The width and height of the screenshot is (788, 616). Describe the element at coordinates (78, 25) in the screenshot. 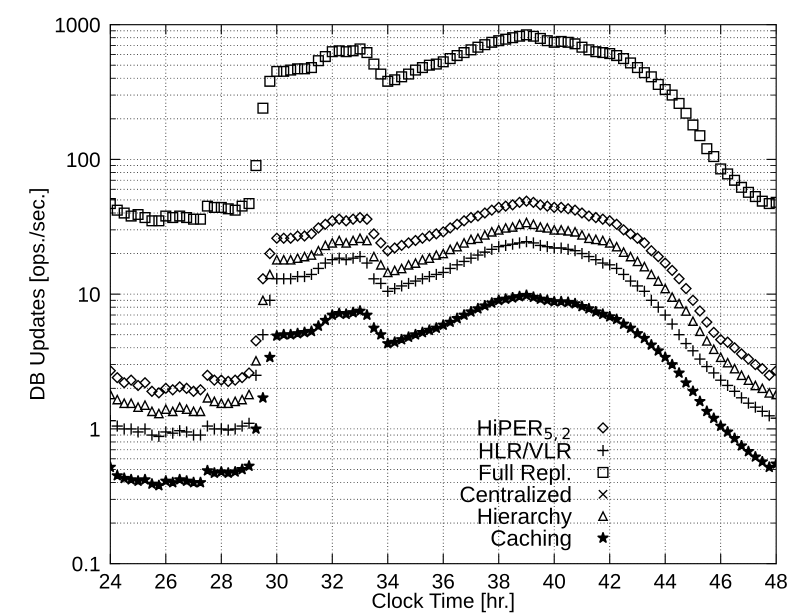

I see `y-tick-label: 1000` at that location.